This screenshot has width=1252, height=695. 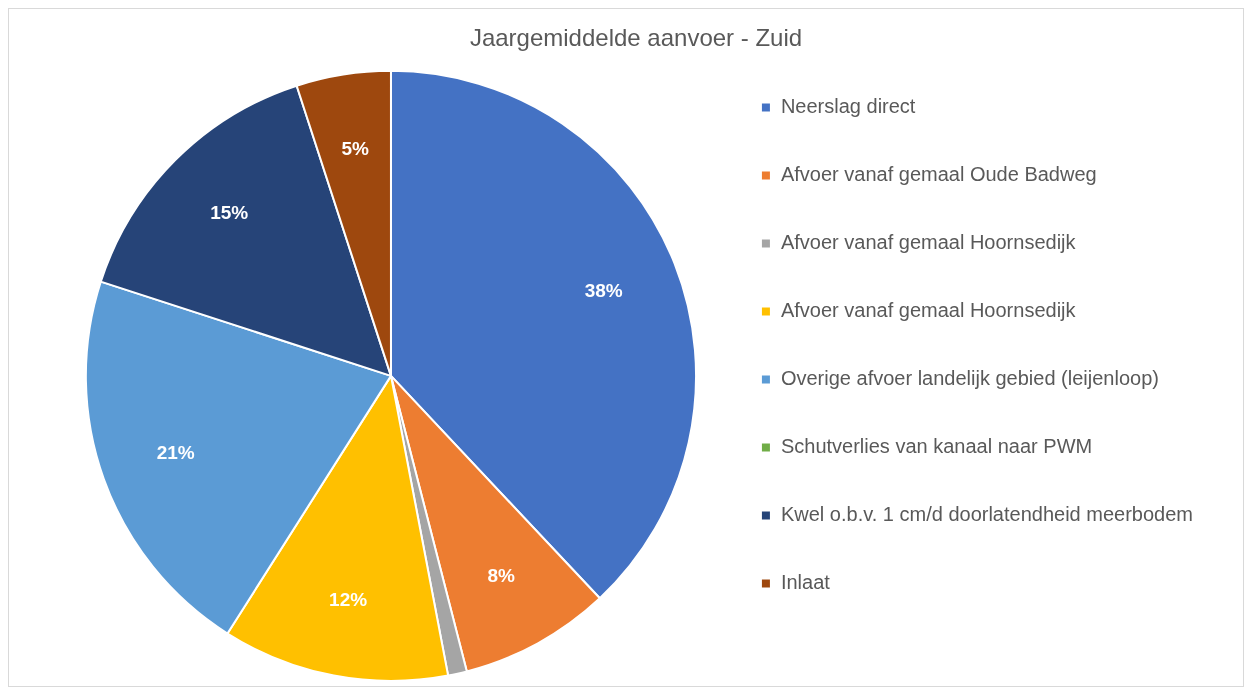 I want to click on data-label: 8%, so click(x=501, y=575).